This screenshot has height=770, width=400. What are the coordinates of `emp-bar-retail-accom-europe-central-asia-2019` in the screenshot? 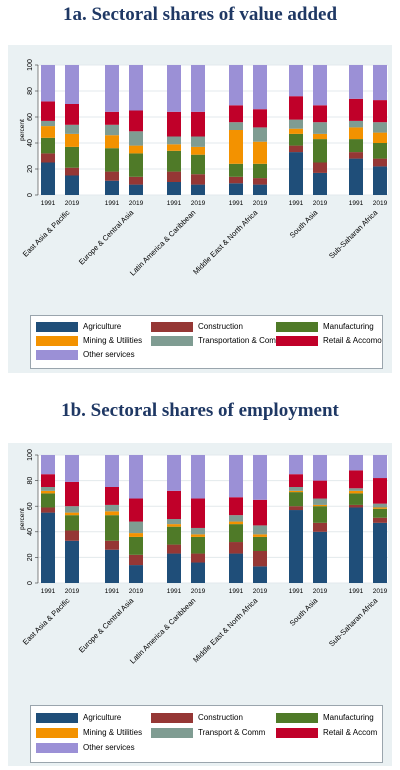 It's located at (136, 510).